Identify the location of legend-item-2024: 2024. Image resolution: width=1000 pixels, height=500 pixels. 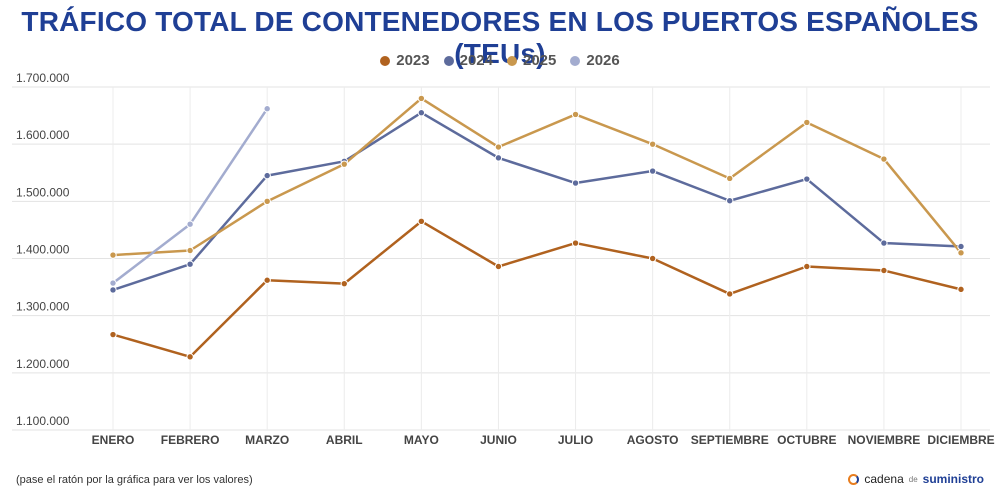
(468, 60).